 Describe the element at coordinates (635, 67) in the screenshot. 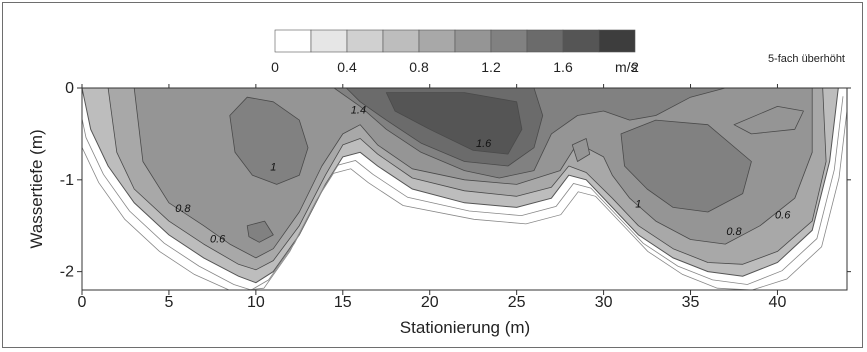

I see `colorbar-tick-label: 2` at that location.